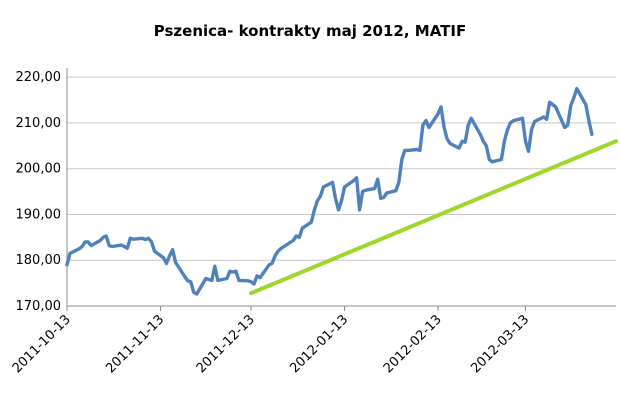 The height and width of the screenshot is (413, 620). Describe the element at coordinates (310, 31) in the screenshot. I see `chart-title: Pszenica- kontrakty maj 2012, MATIF` at that location.